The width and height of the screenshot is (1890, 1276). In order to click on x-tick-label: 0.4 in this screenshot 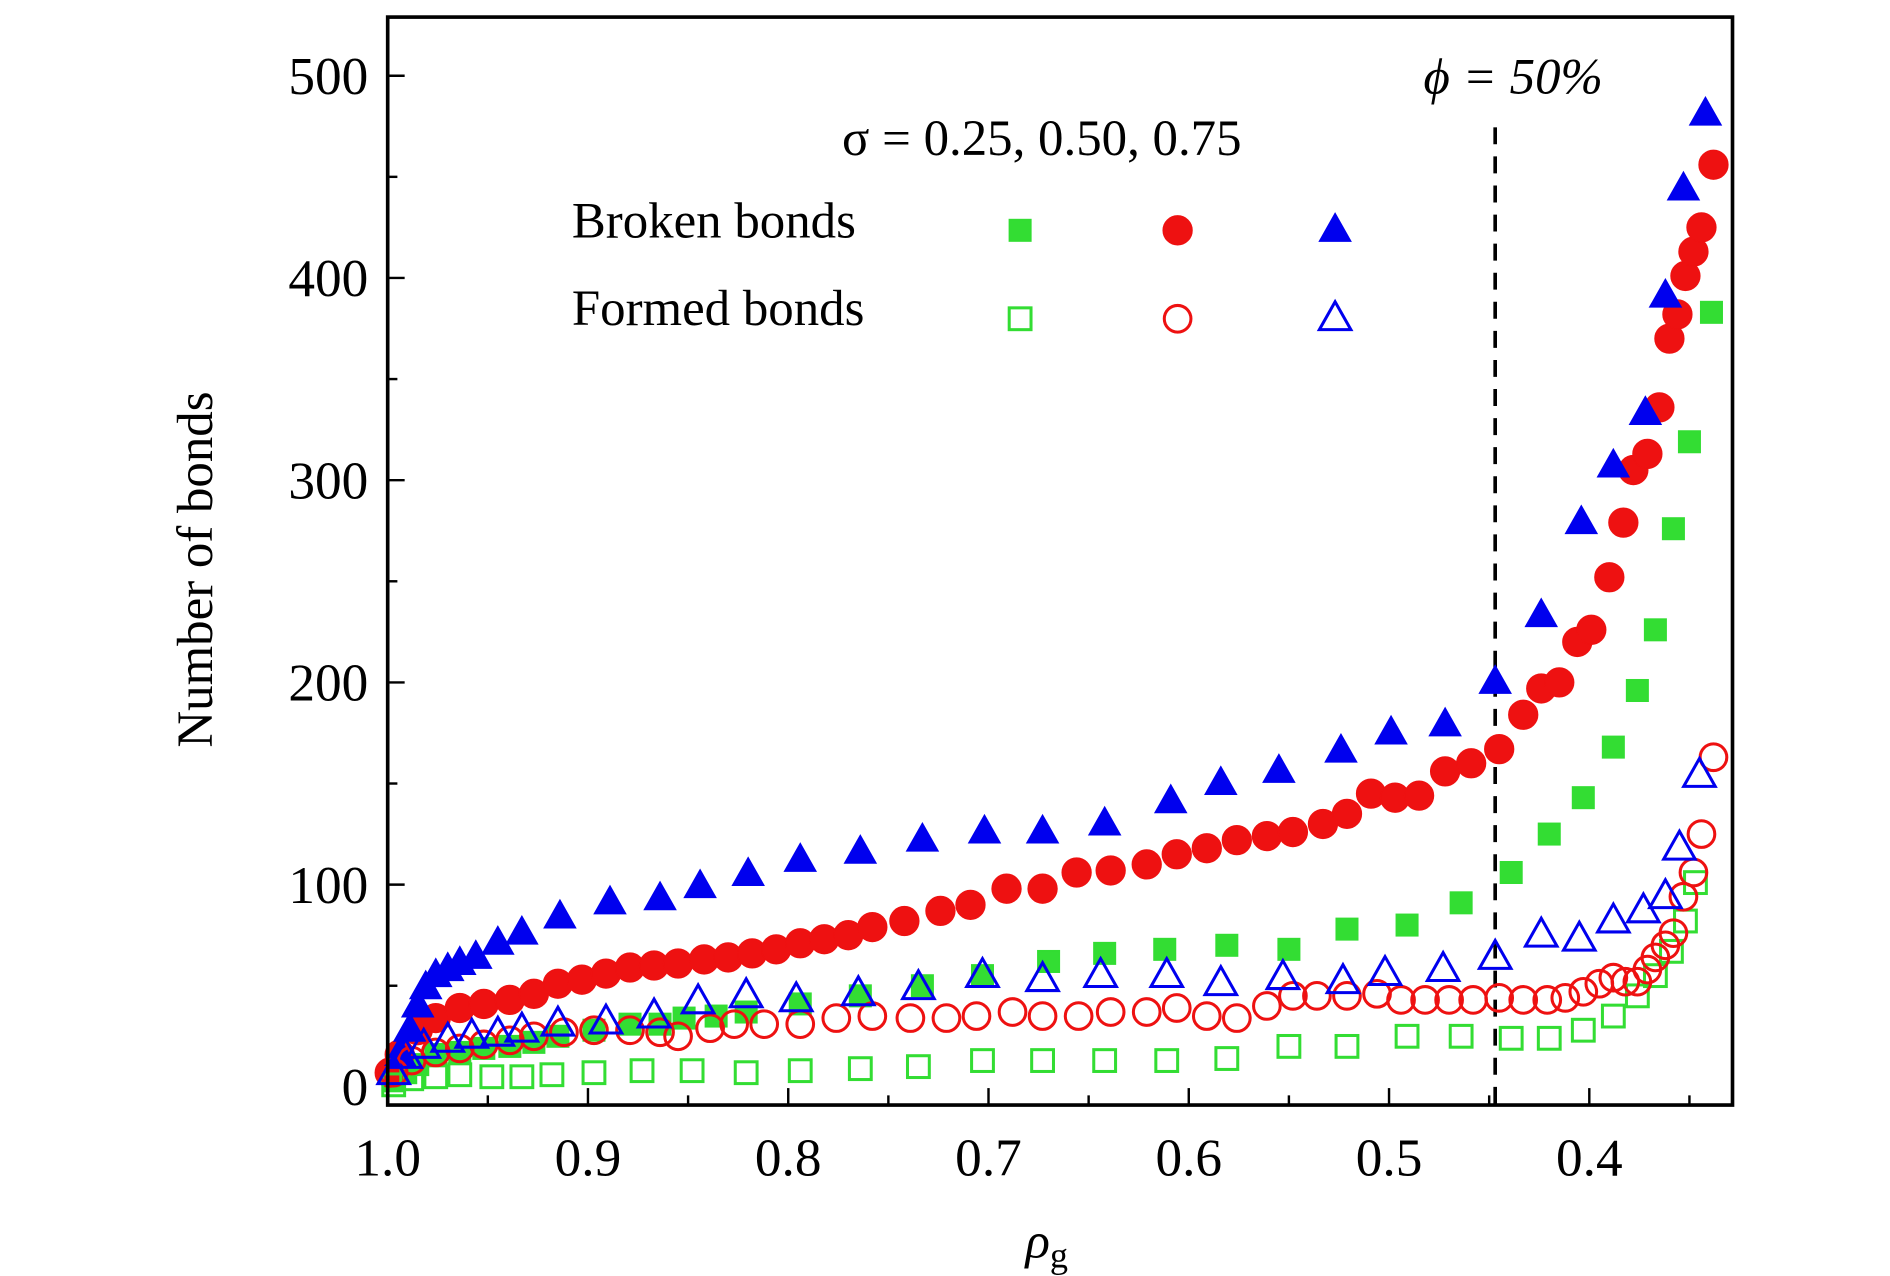, I will do `click(1589, 1157)`.